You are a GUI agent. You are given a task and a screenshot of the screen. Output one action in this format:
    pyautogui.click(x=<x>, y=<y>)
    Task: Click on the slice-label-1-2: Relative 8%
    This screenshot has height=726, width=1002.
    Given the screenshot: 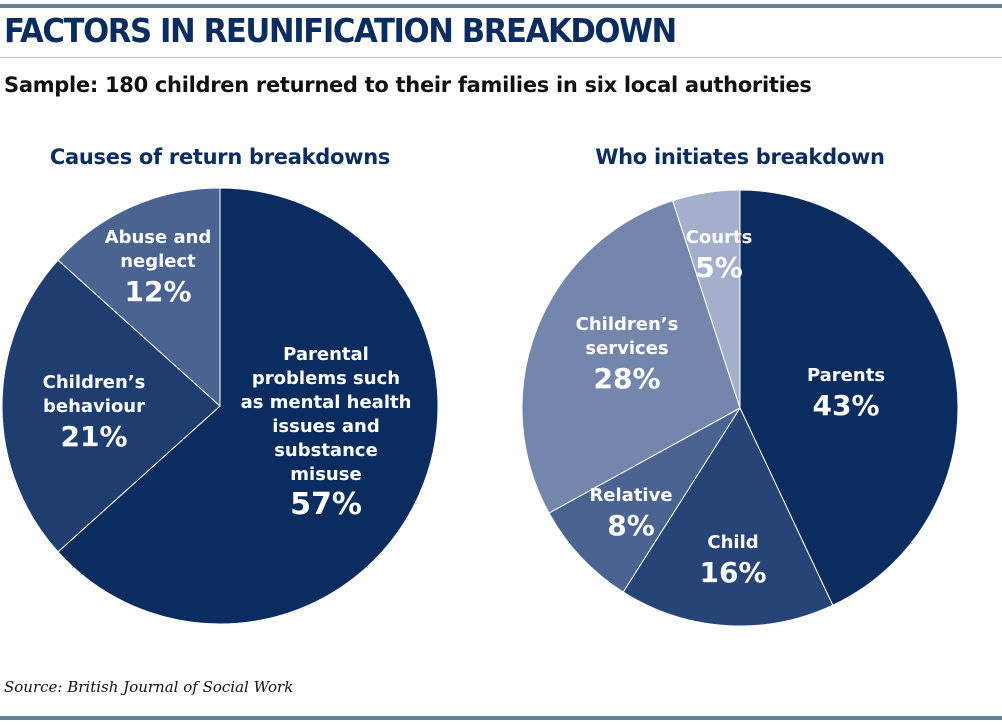 What is the action you would take?
    pyautogui.click(x=630, y=513)
    